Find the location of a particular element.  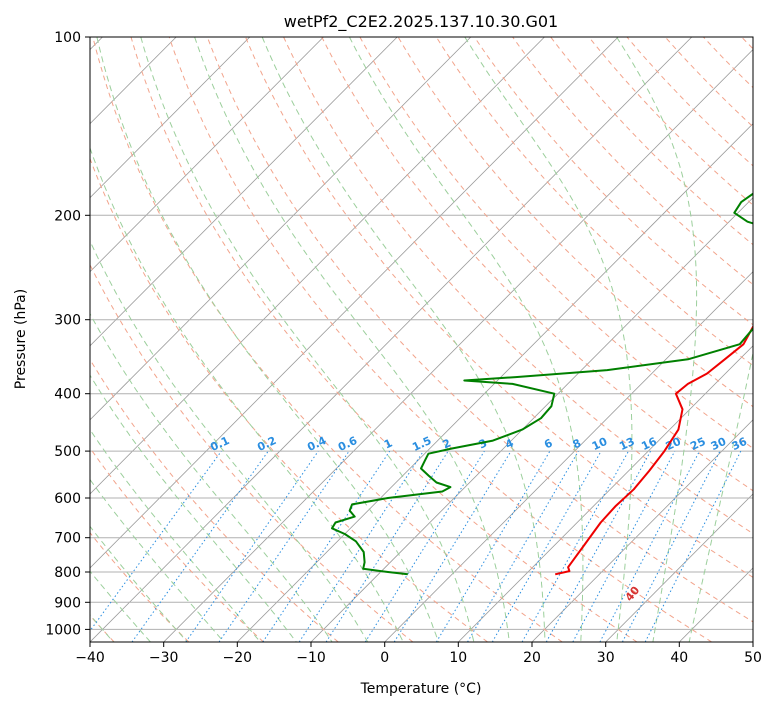

mixing-ratio-label: 20 is located at coordinates (674, 444).